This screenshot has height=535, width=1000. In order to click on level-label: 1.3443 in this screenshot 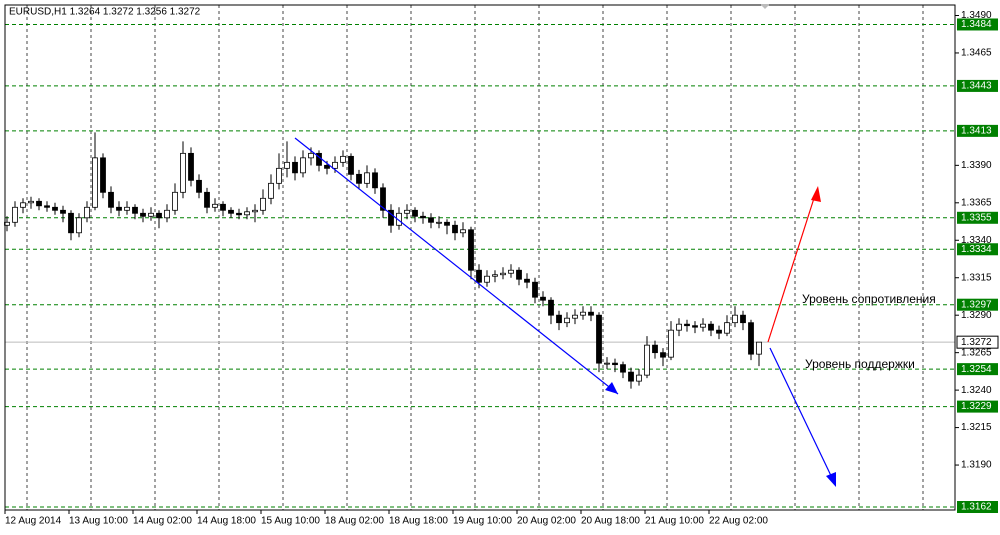, I will do `click(976, 86)`.